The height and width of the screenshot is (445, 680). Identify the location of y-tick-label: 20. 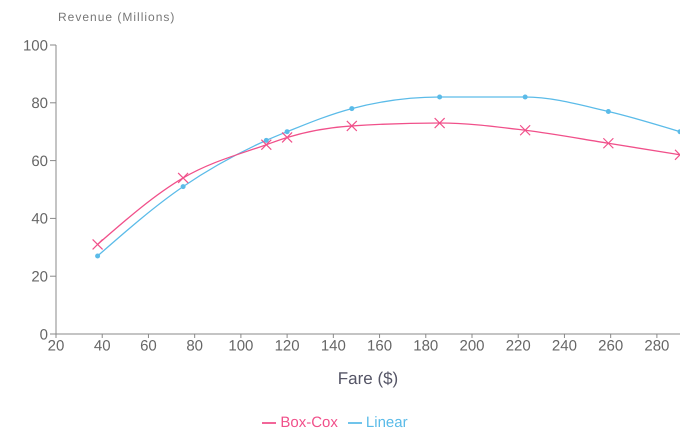
(39, 277).